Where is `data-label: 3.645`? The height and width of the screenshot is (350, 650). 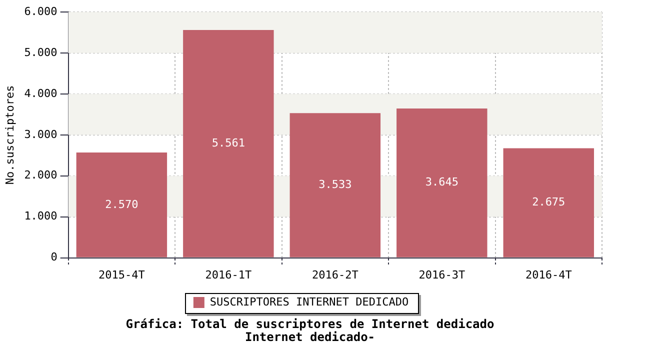 data-label: 3.645 is located at coordinates (441, 182).